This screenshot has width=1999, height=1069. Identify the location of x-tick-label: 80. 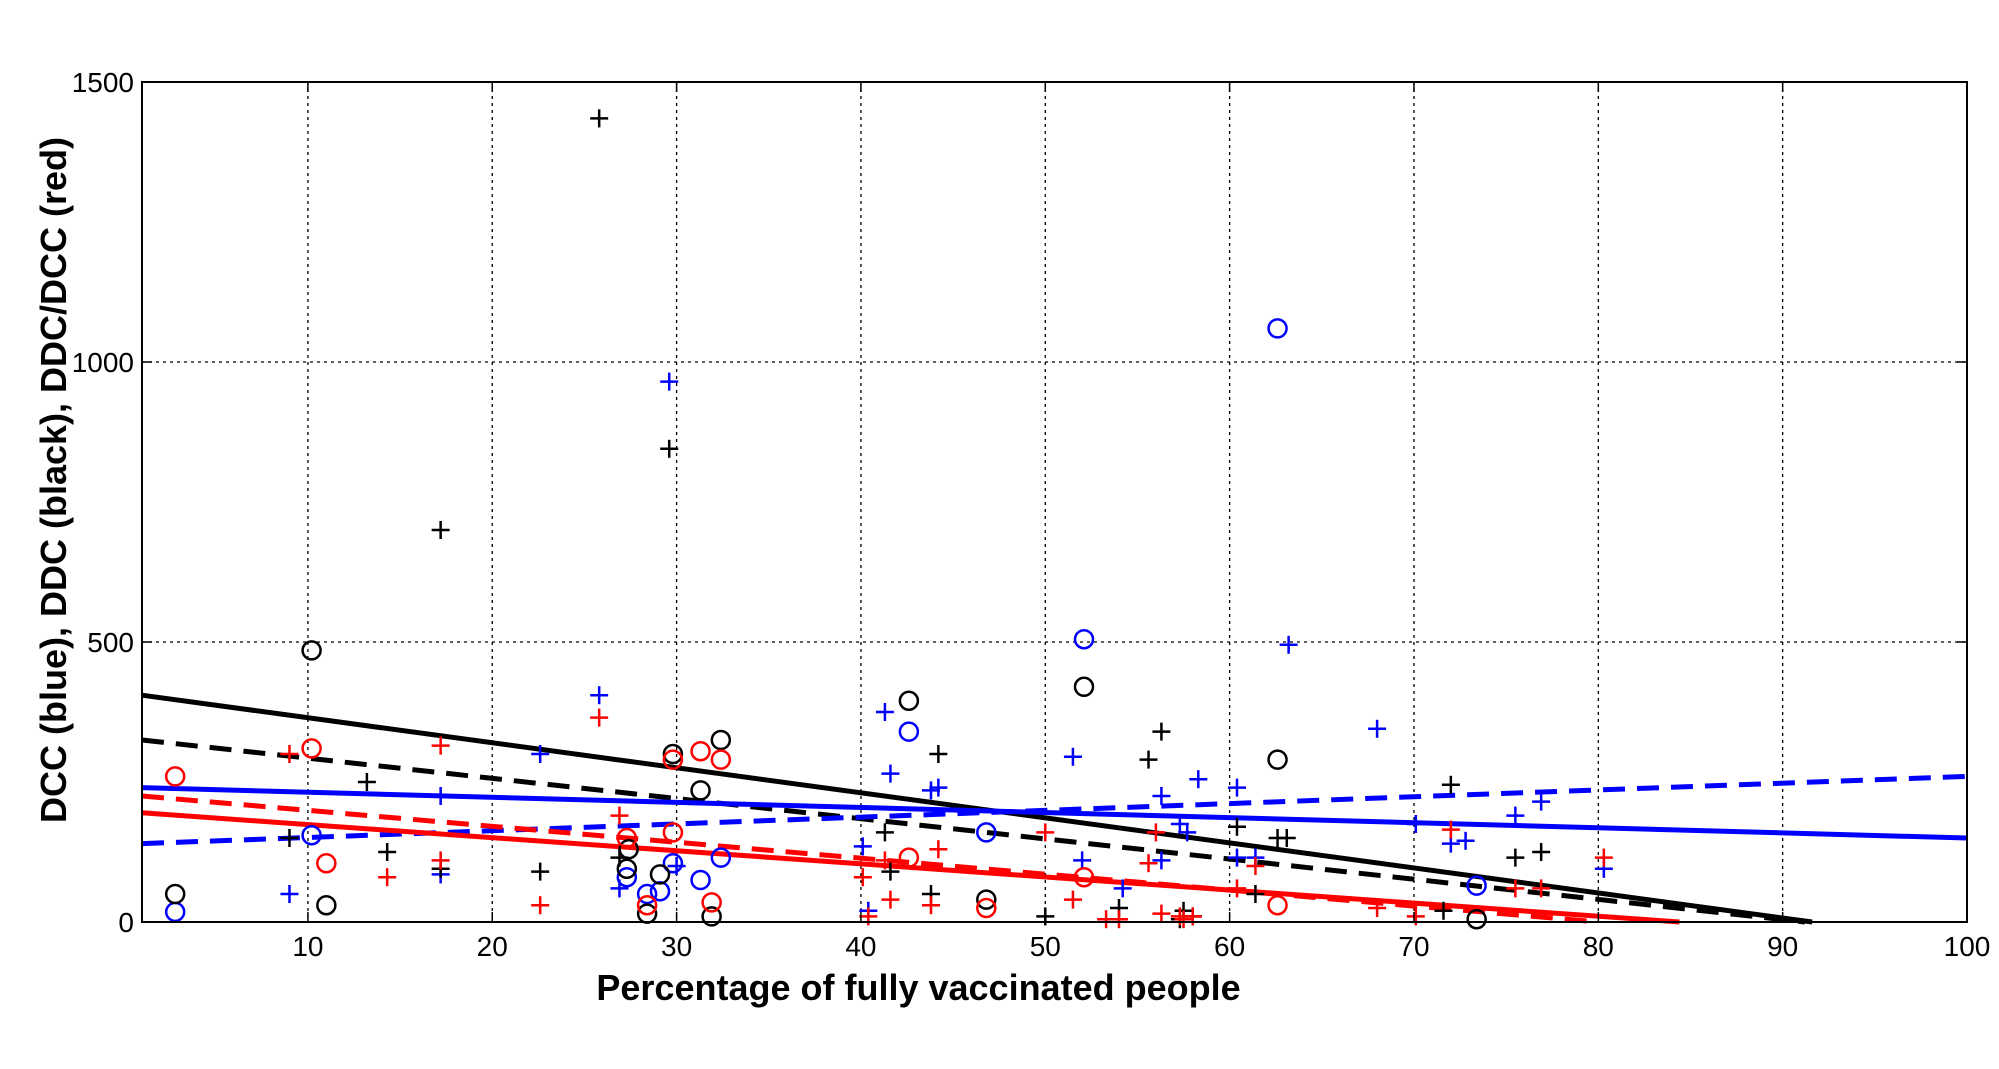
(1598, 946).